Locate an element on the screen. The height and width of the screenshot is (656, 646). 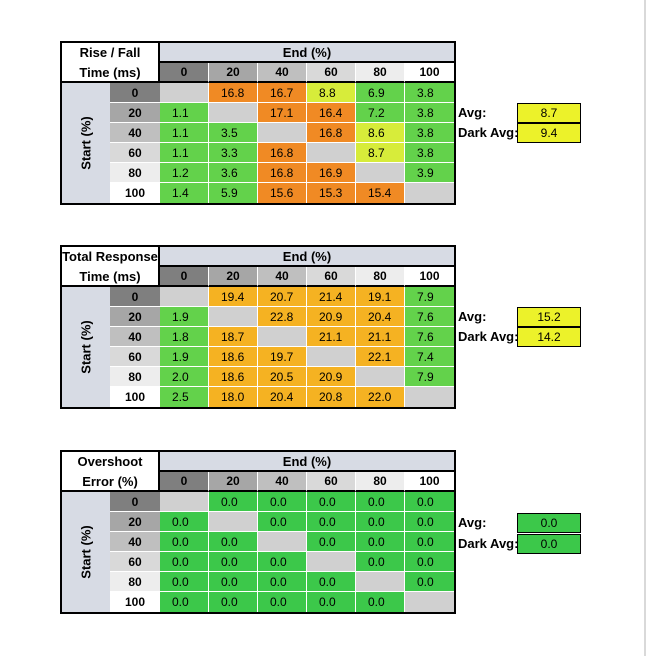
table-title-line: Total Response is located at coordinates (110, 256).